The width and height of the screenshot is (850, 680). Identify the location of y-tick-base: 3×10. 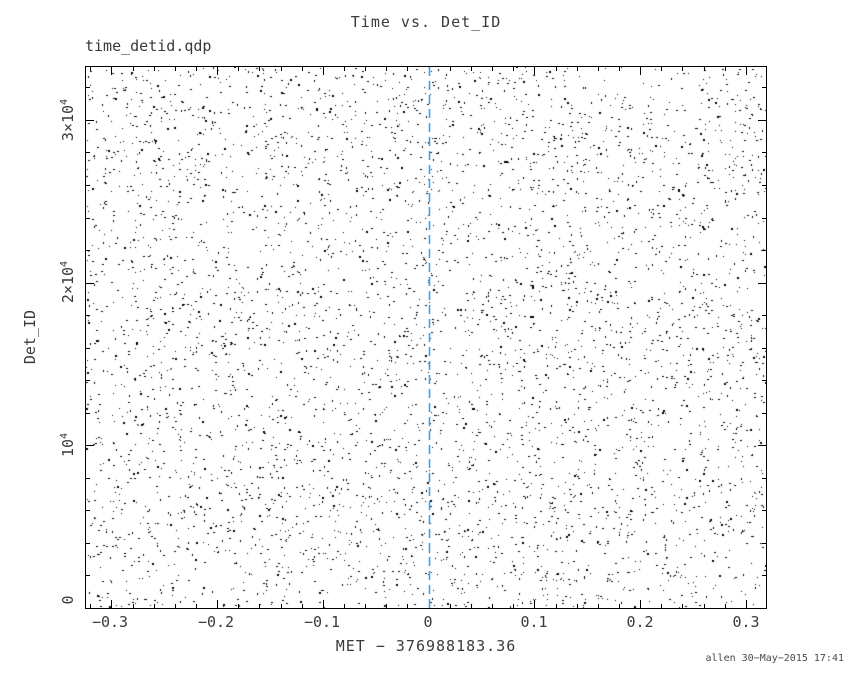
(68, 123).